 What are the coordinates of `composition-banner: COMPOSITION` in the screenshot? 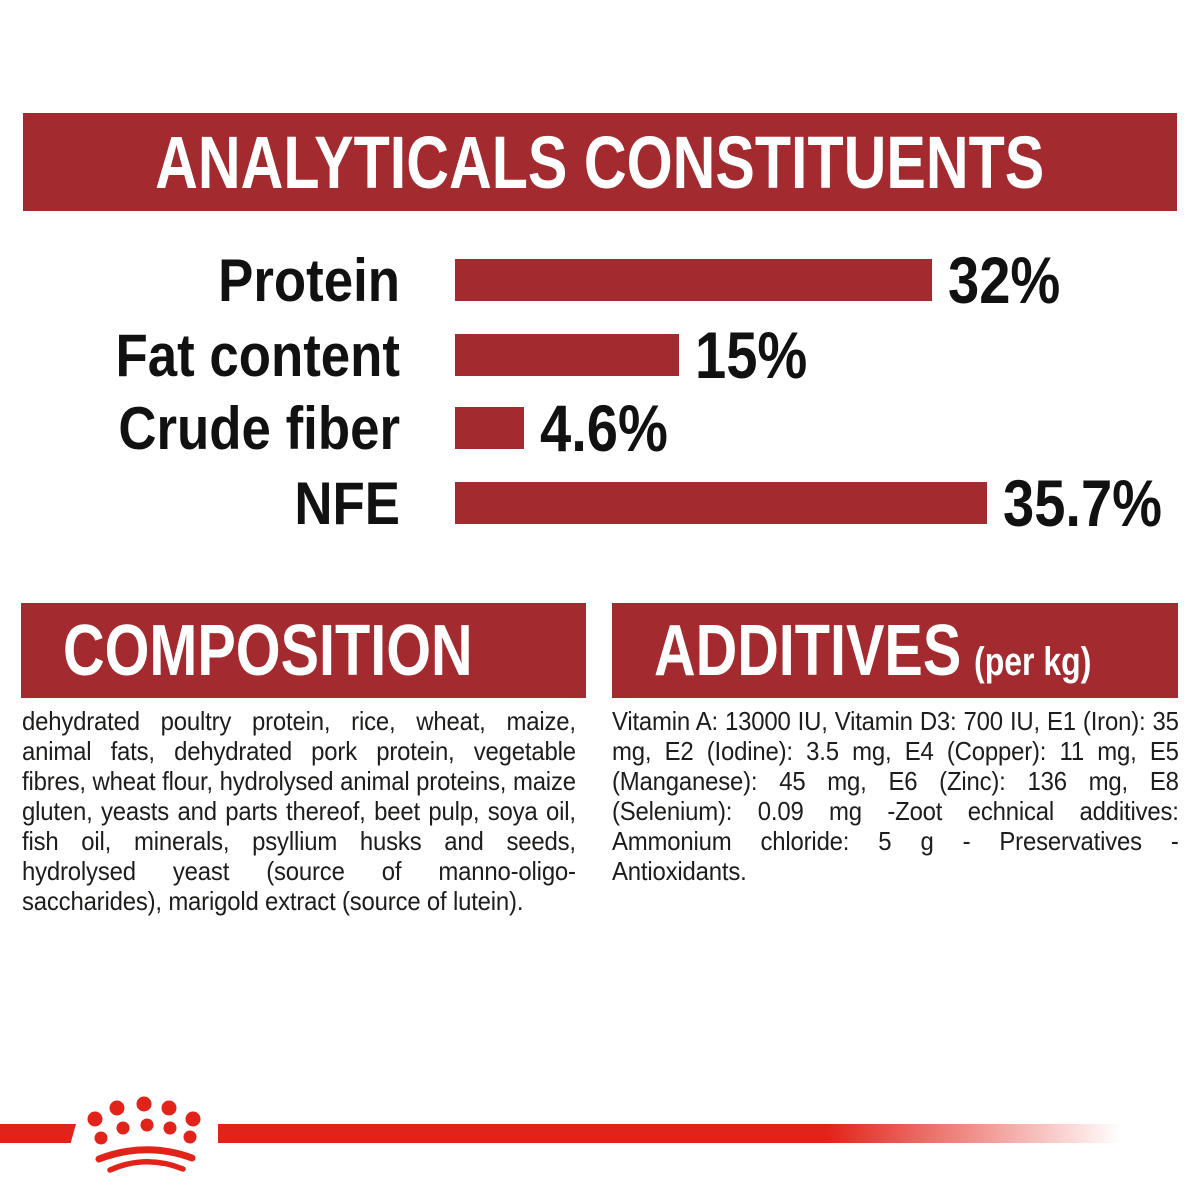 It's located at (303, 650).